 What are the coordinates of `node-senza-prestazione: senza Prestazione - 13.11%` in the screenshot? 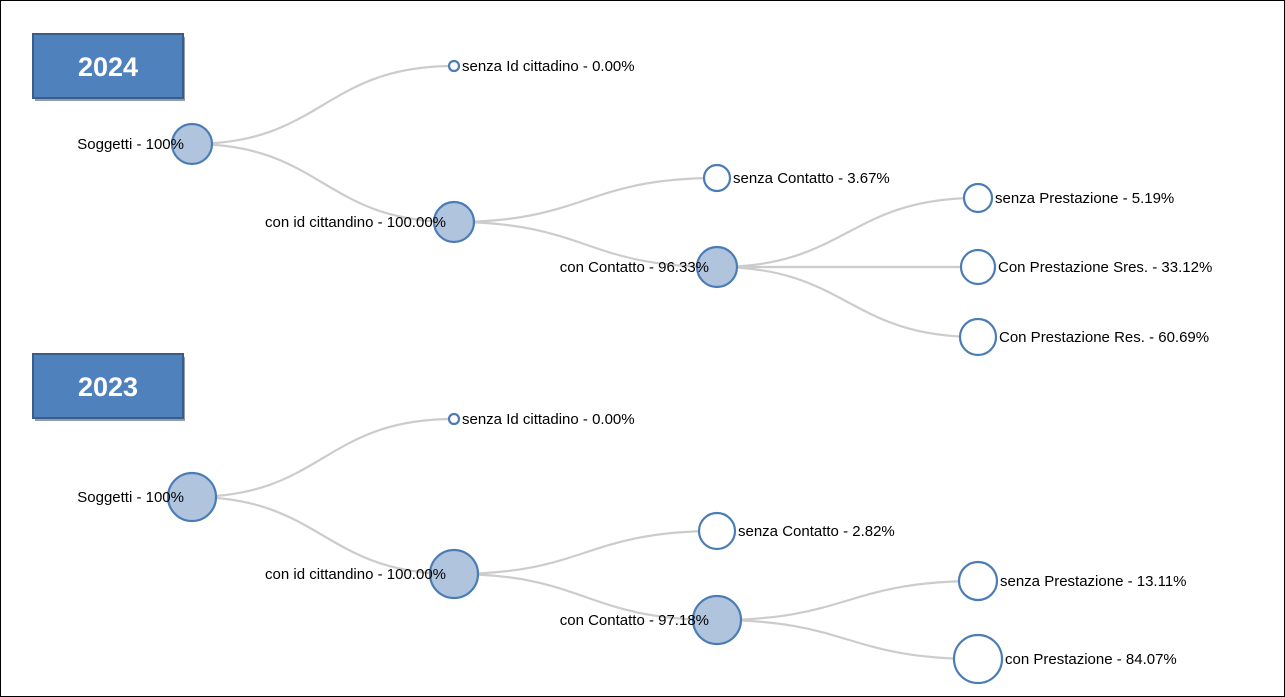 It's located at (1072, 581).